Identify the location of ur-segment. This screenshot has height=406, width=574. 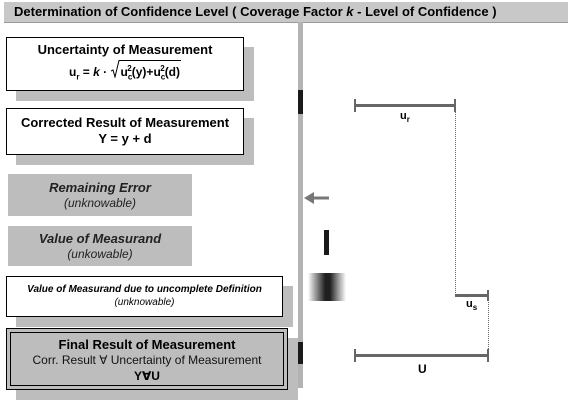
(405, 105).